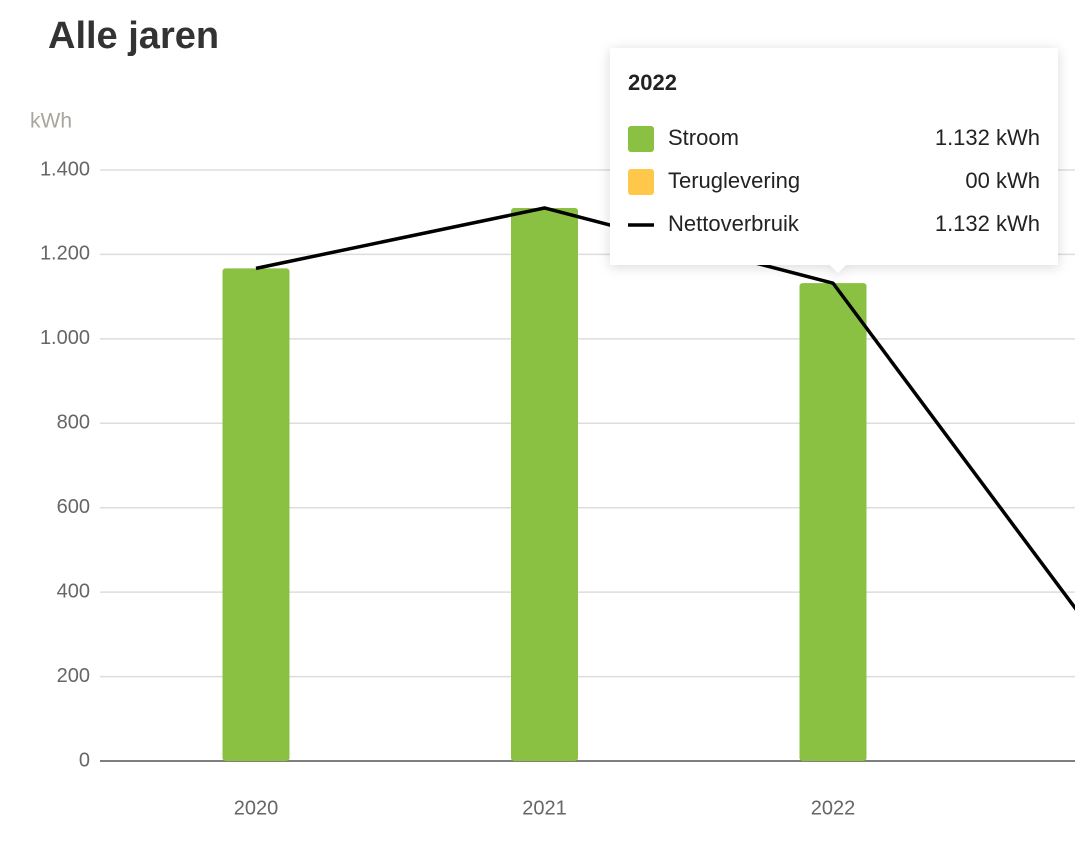 The height and width of the screenshot is (861, 1075). What do you see at coordinates (73, 423) in the screenshot?
I see `y-tick-label: 800` at bounding box center [73, 423].